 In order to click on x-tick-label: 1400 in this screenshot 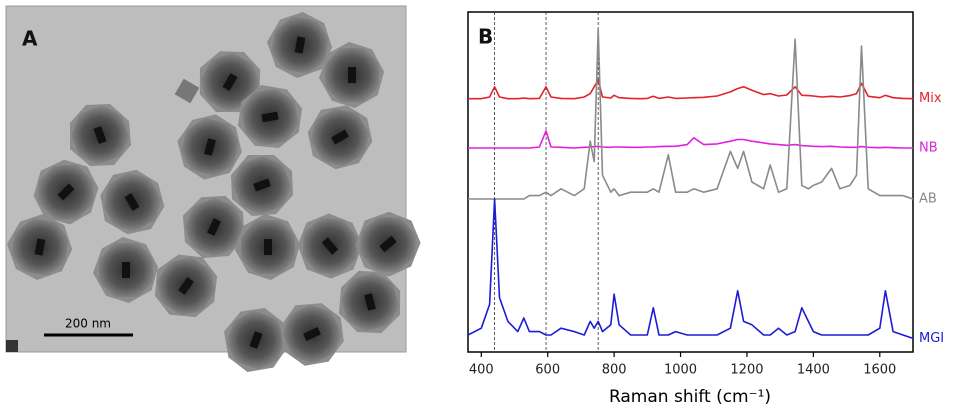, I will do `click(813, 370)`.